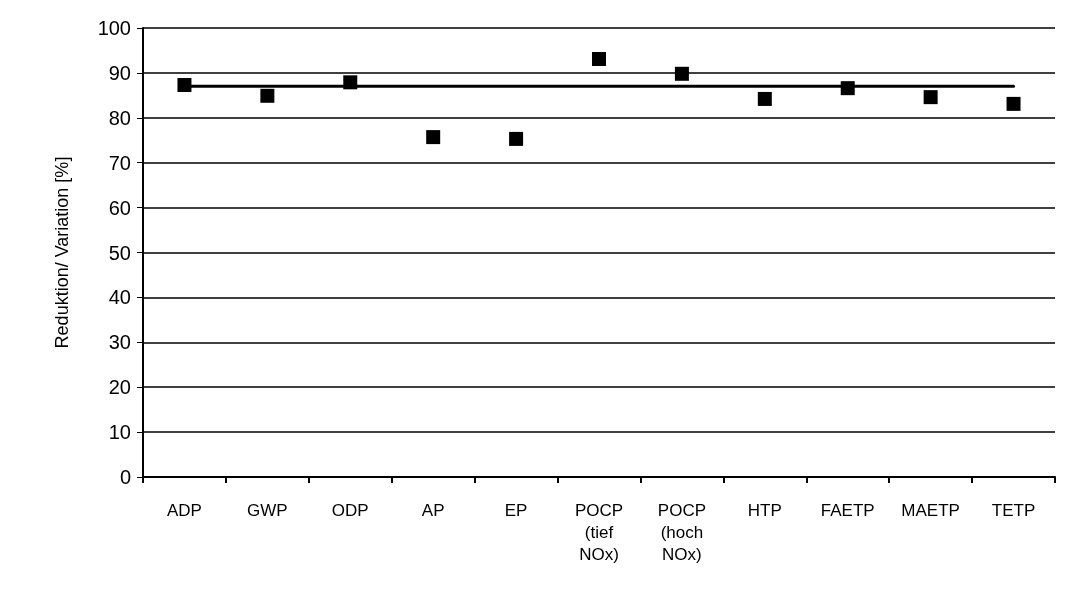  I want to click on x-tick-label: HTP, so click(764, 510).